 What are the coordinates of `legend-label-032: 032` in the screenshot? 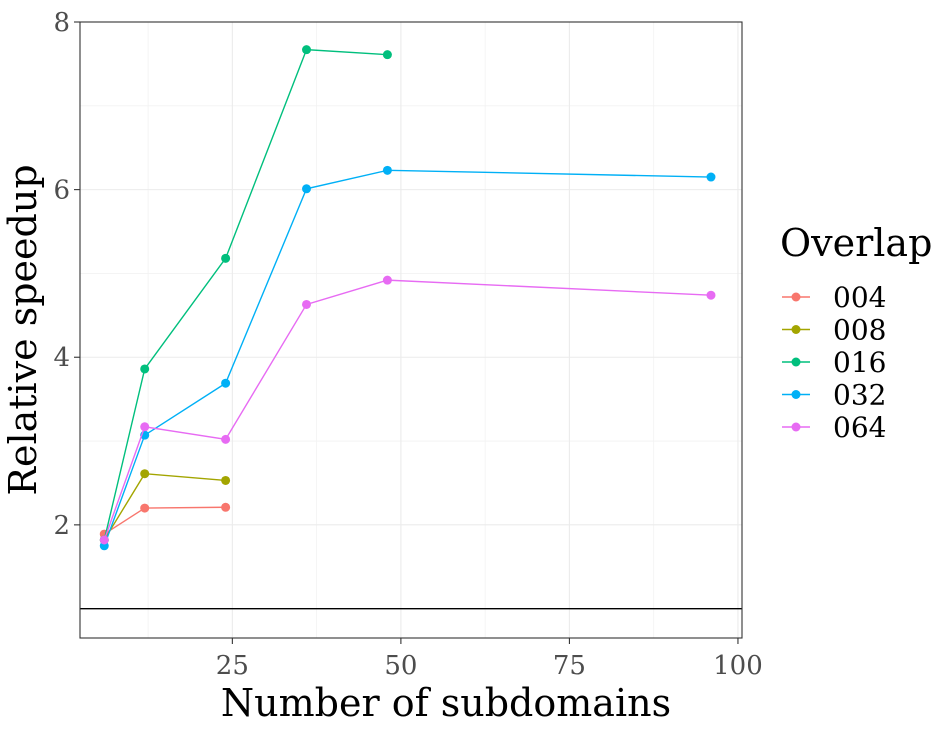 It's located at (859, 395).